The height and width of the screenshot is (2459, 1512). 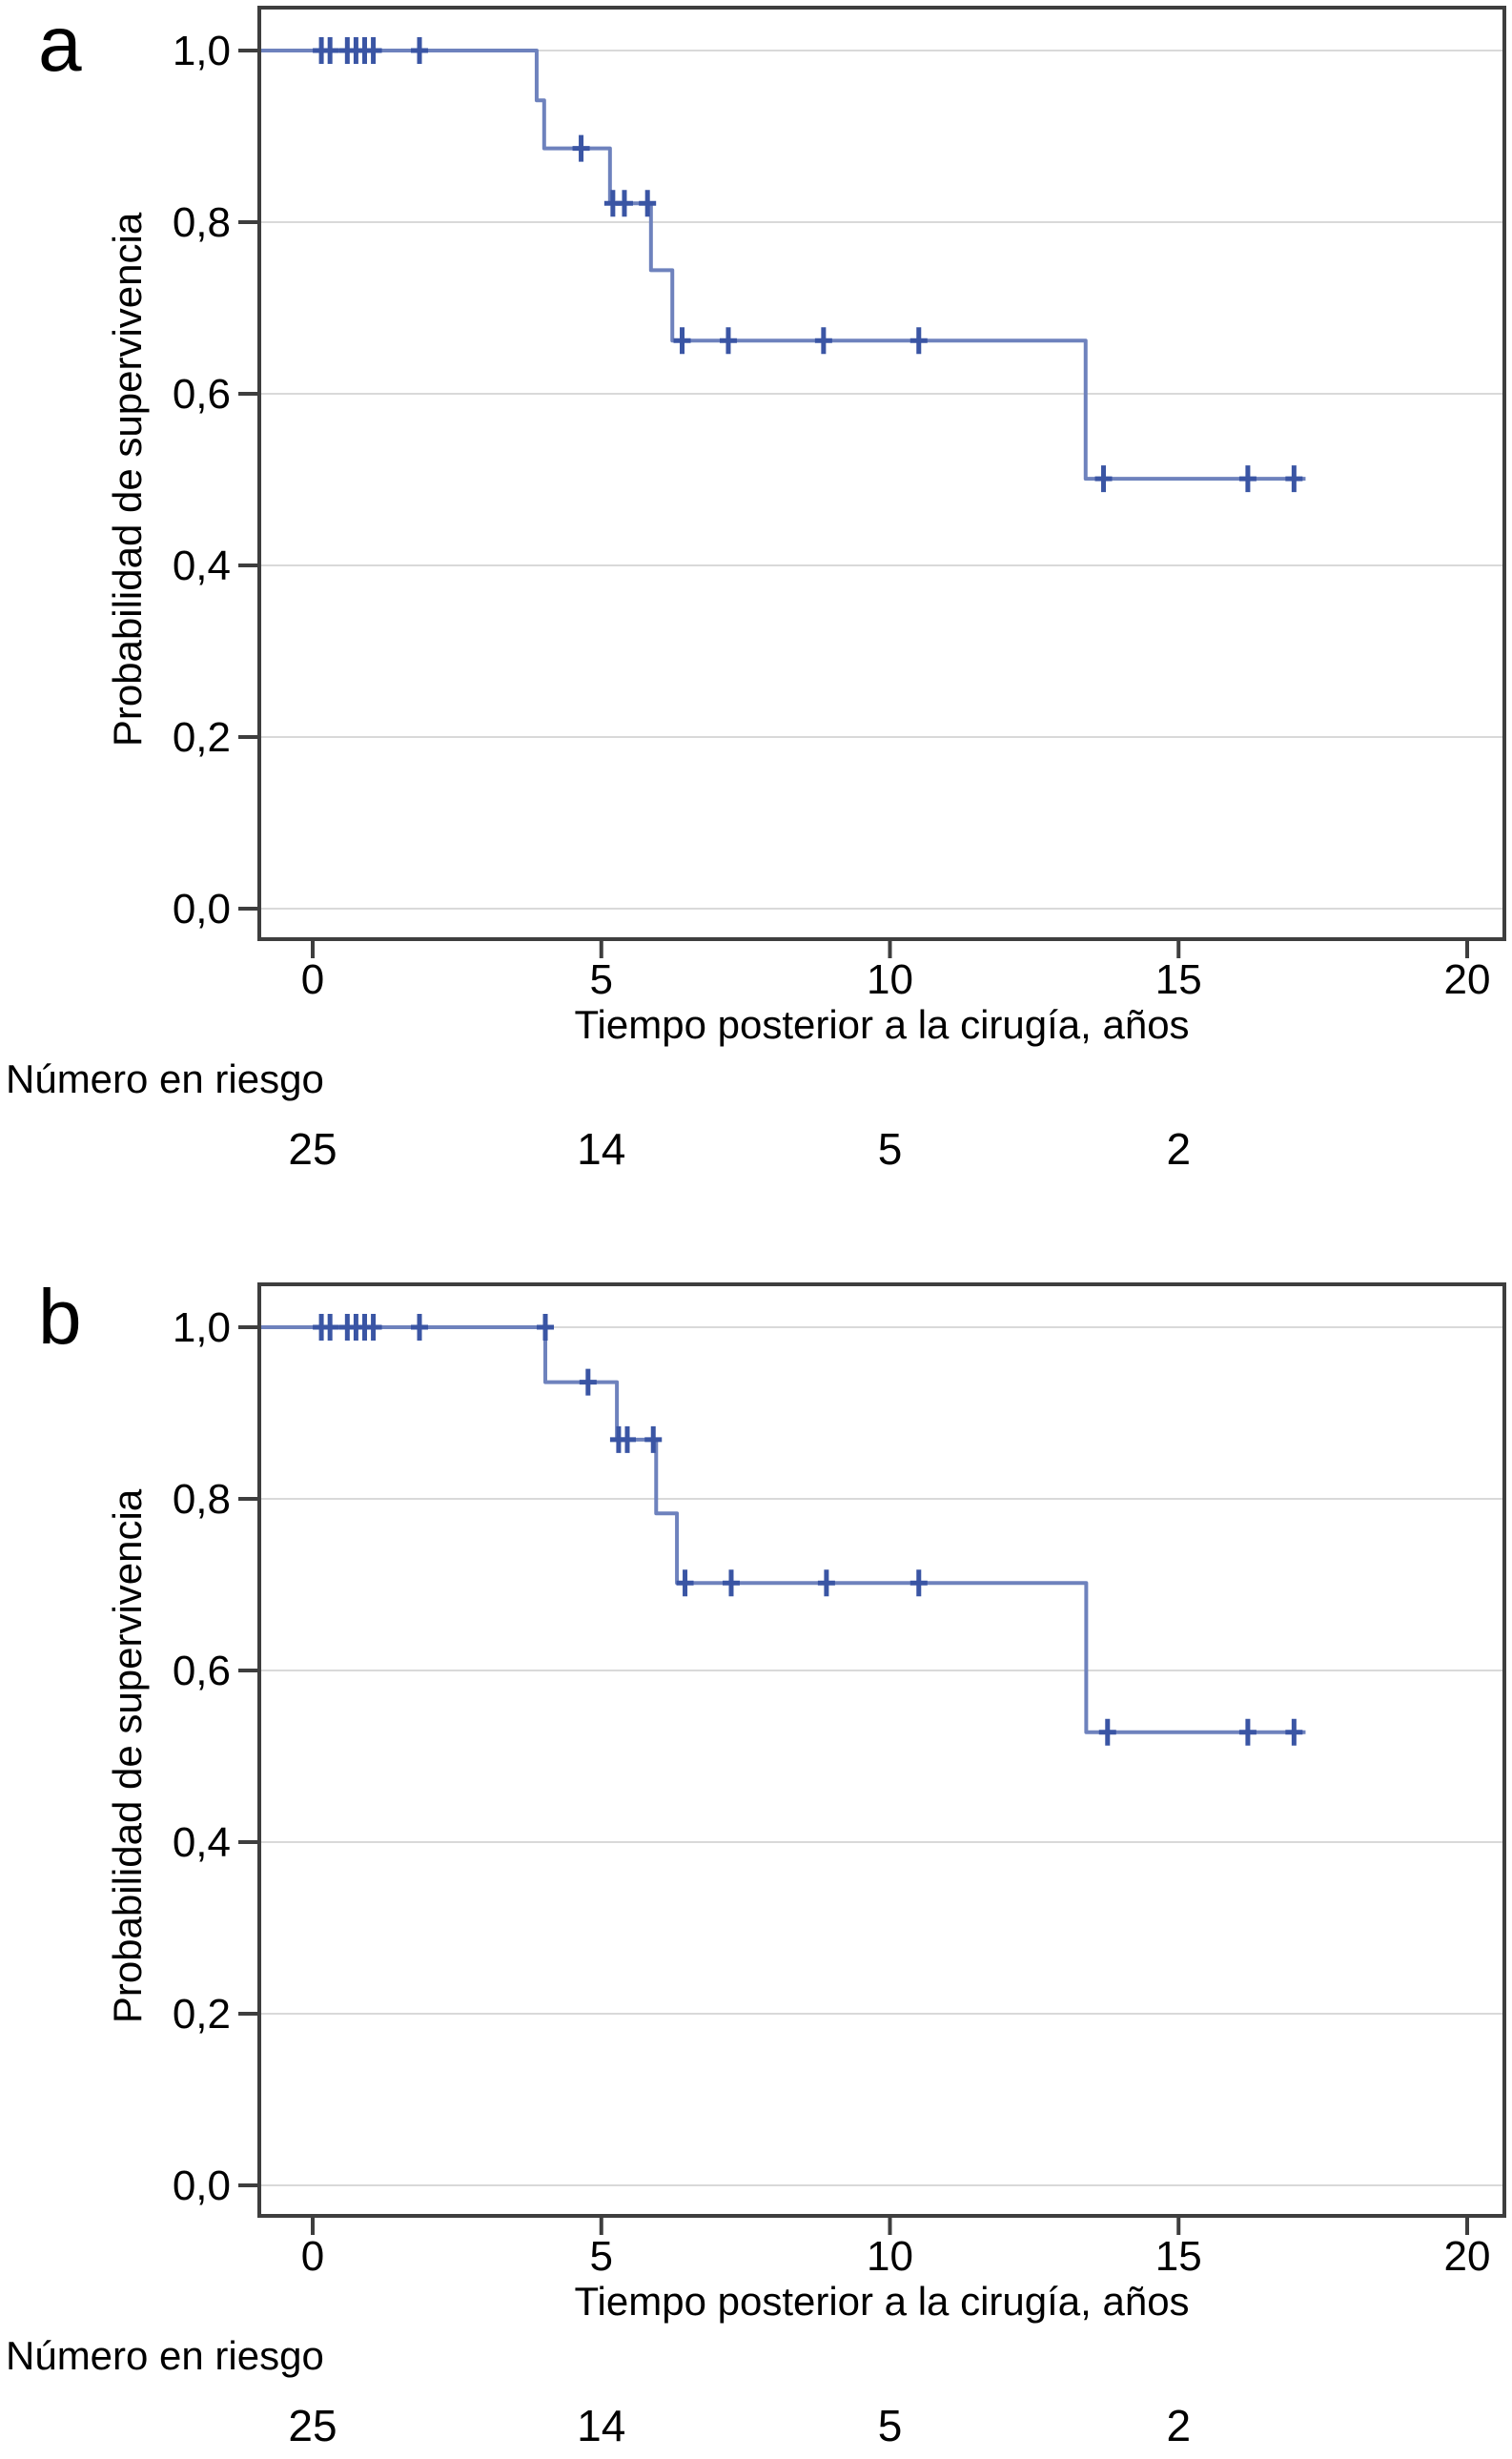 What do you see at coordinates (60, 1319) in the screenshot?
I see `panel-b-letter: b` at bounding box center [60, 1319].